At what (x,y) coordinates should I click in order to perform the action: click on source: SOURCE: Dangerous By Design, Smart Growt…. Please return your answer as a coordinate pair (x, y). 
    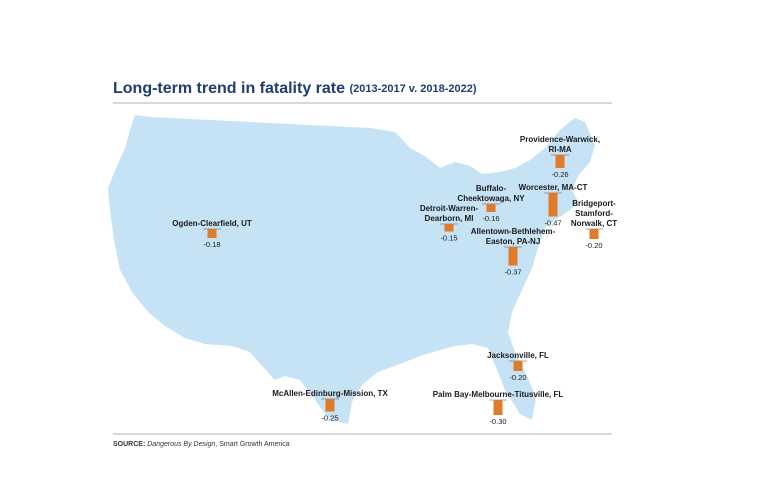
    Looking at the image, I should click on (201, 444).